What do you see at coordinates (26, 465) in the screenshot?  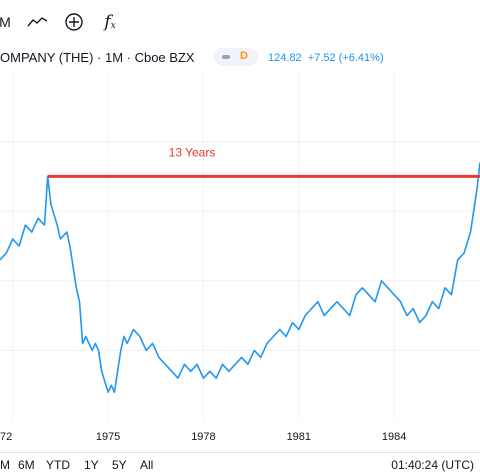 I see `range-6m-button: 6M` at bounding box center [26, 465].